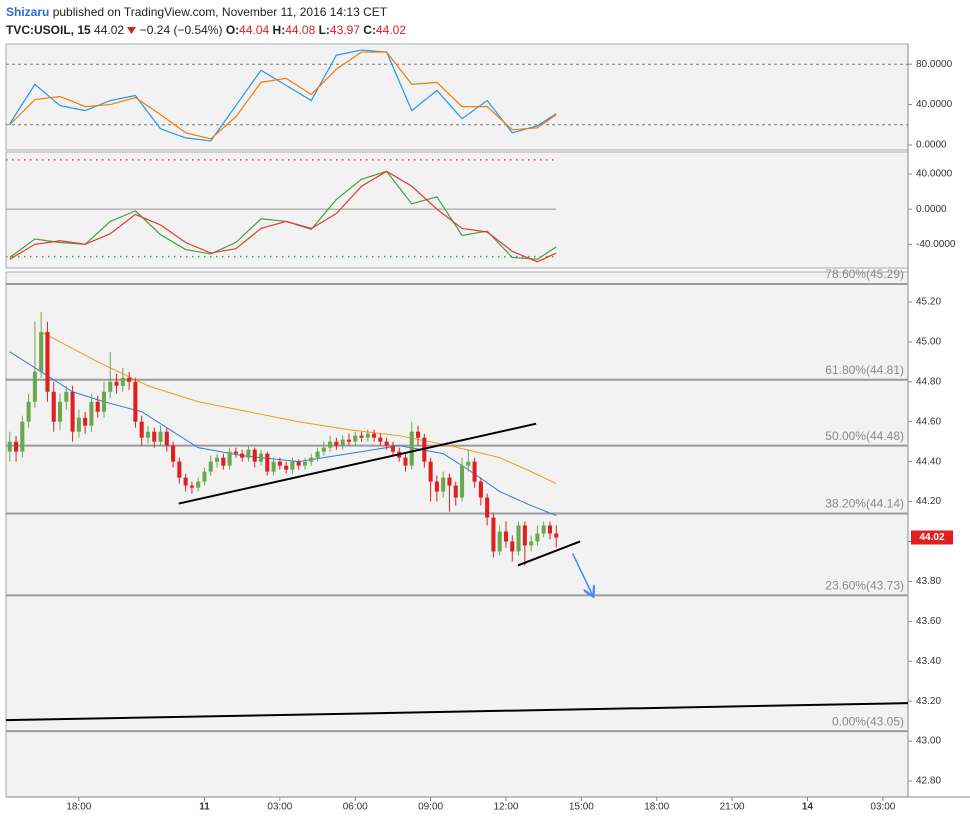 This screenshot has width=970, height=821. I want to click on y-tick-label: 43.80, so click(928, 581).